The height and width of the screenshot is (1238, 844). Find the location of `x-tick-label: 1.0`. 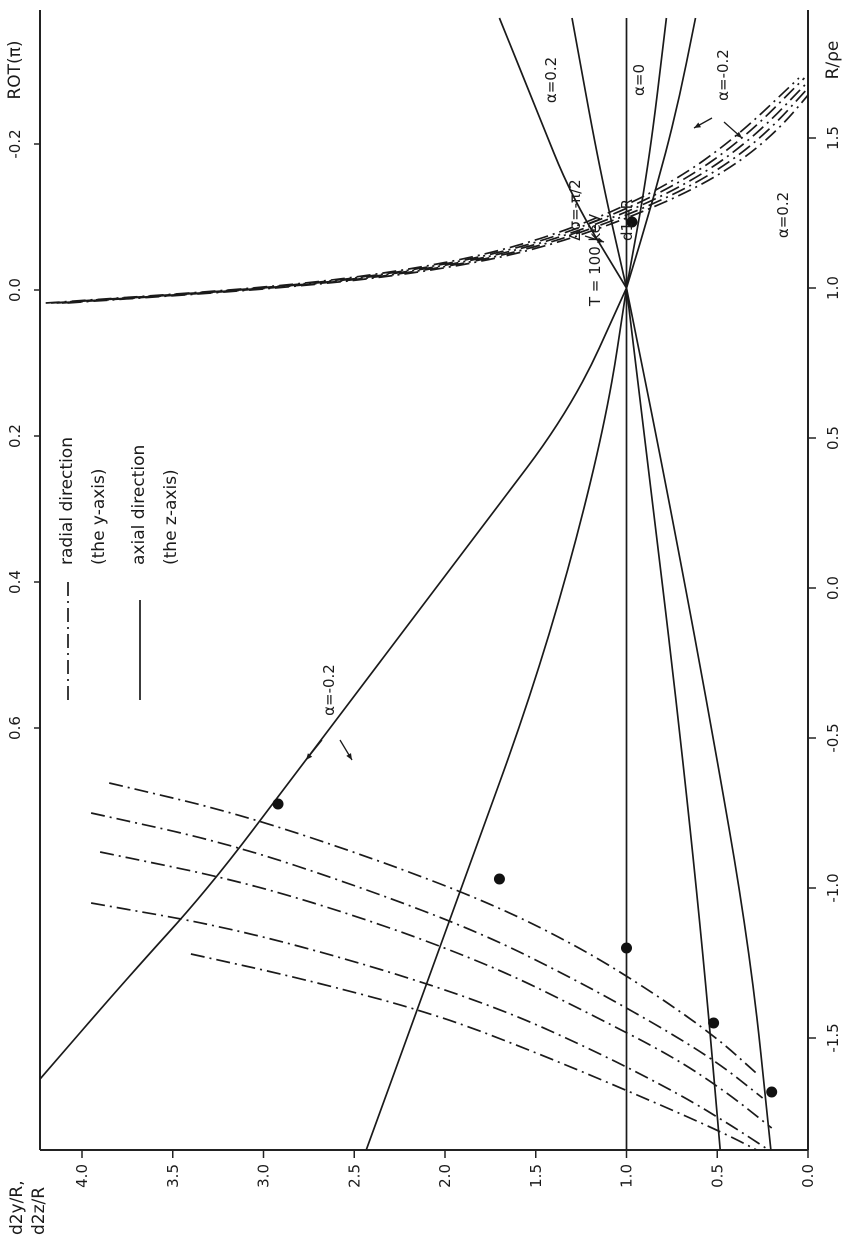

x-tick-label: 1.0 is located at coordinates (833, 288).